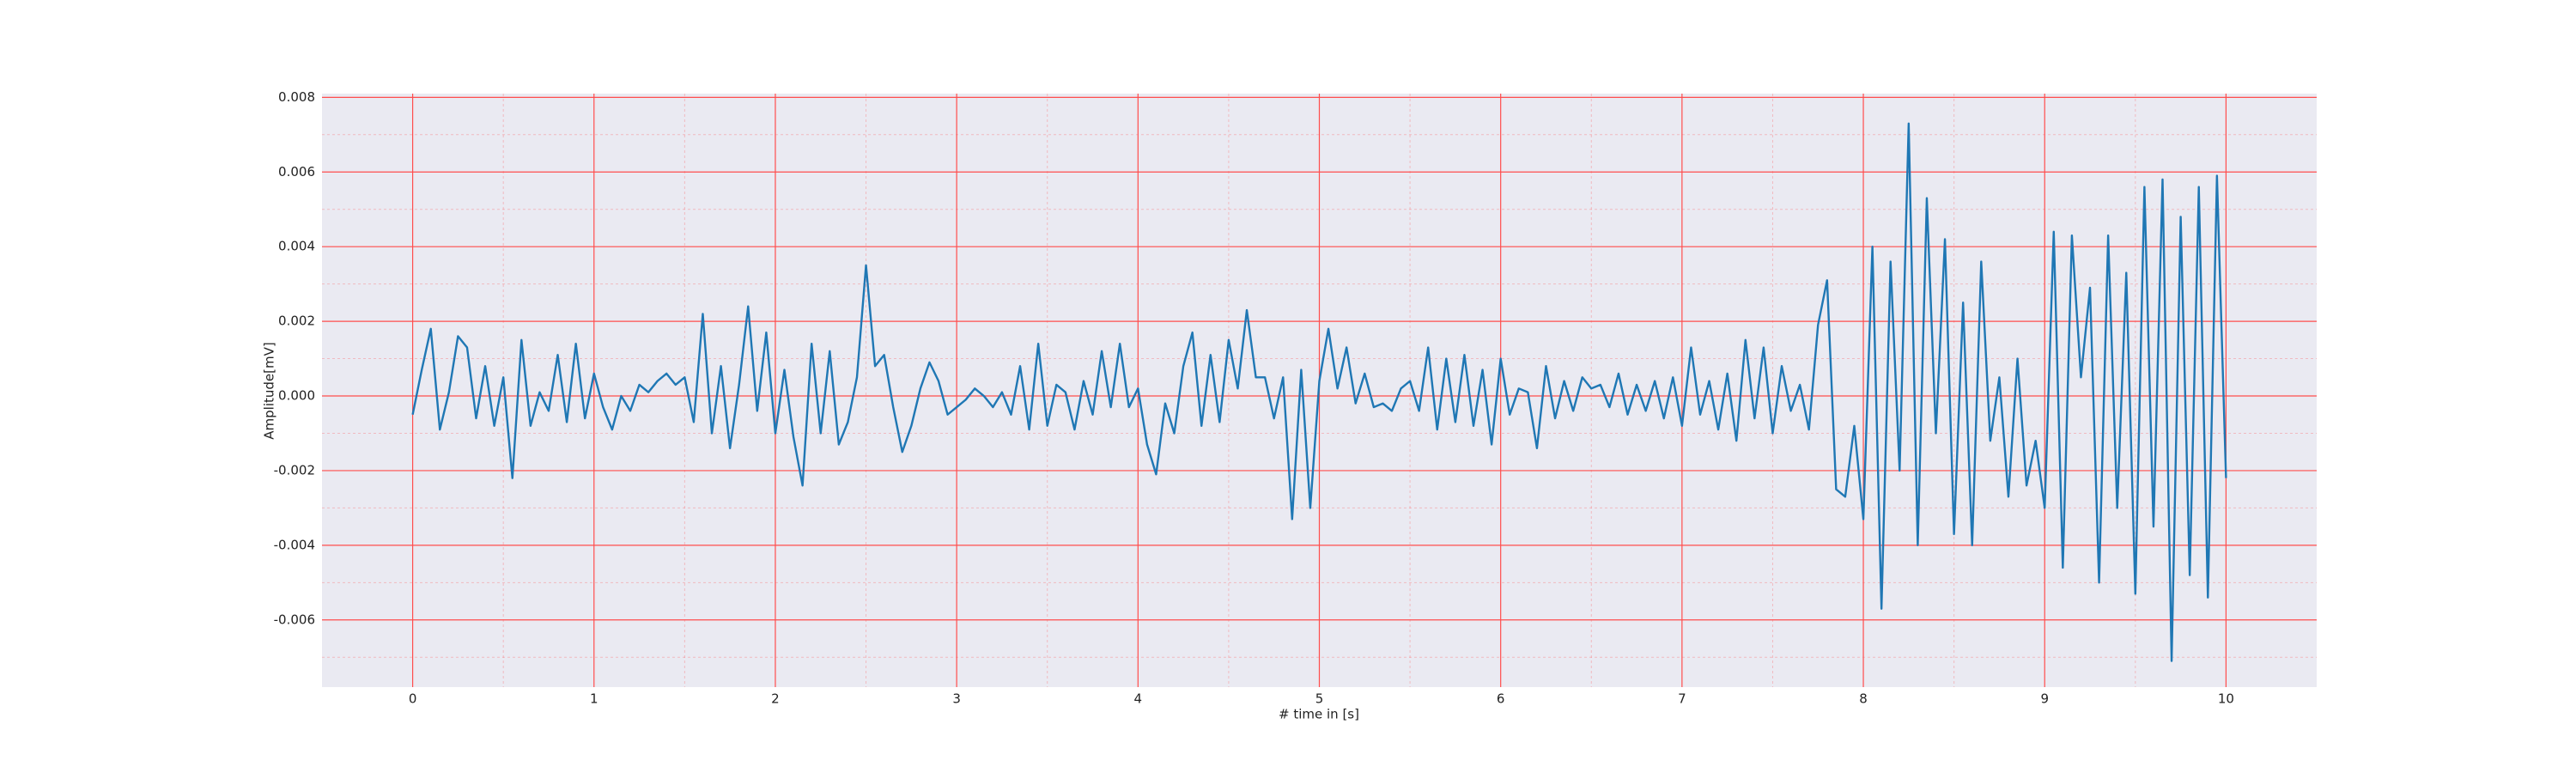  I want to click on x-tick-label: 6, so click(1501, 699).